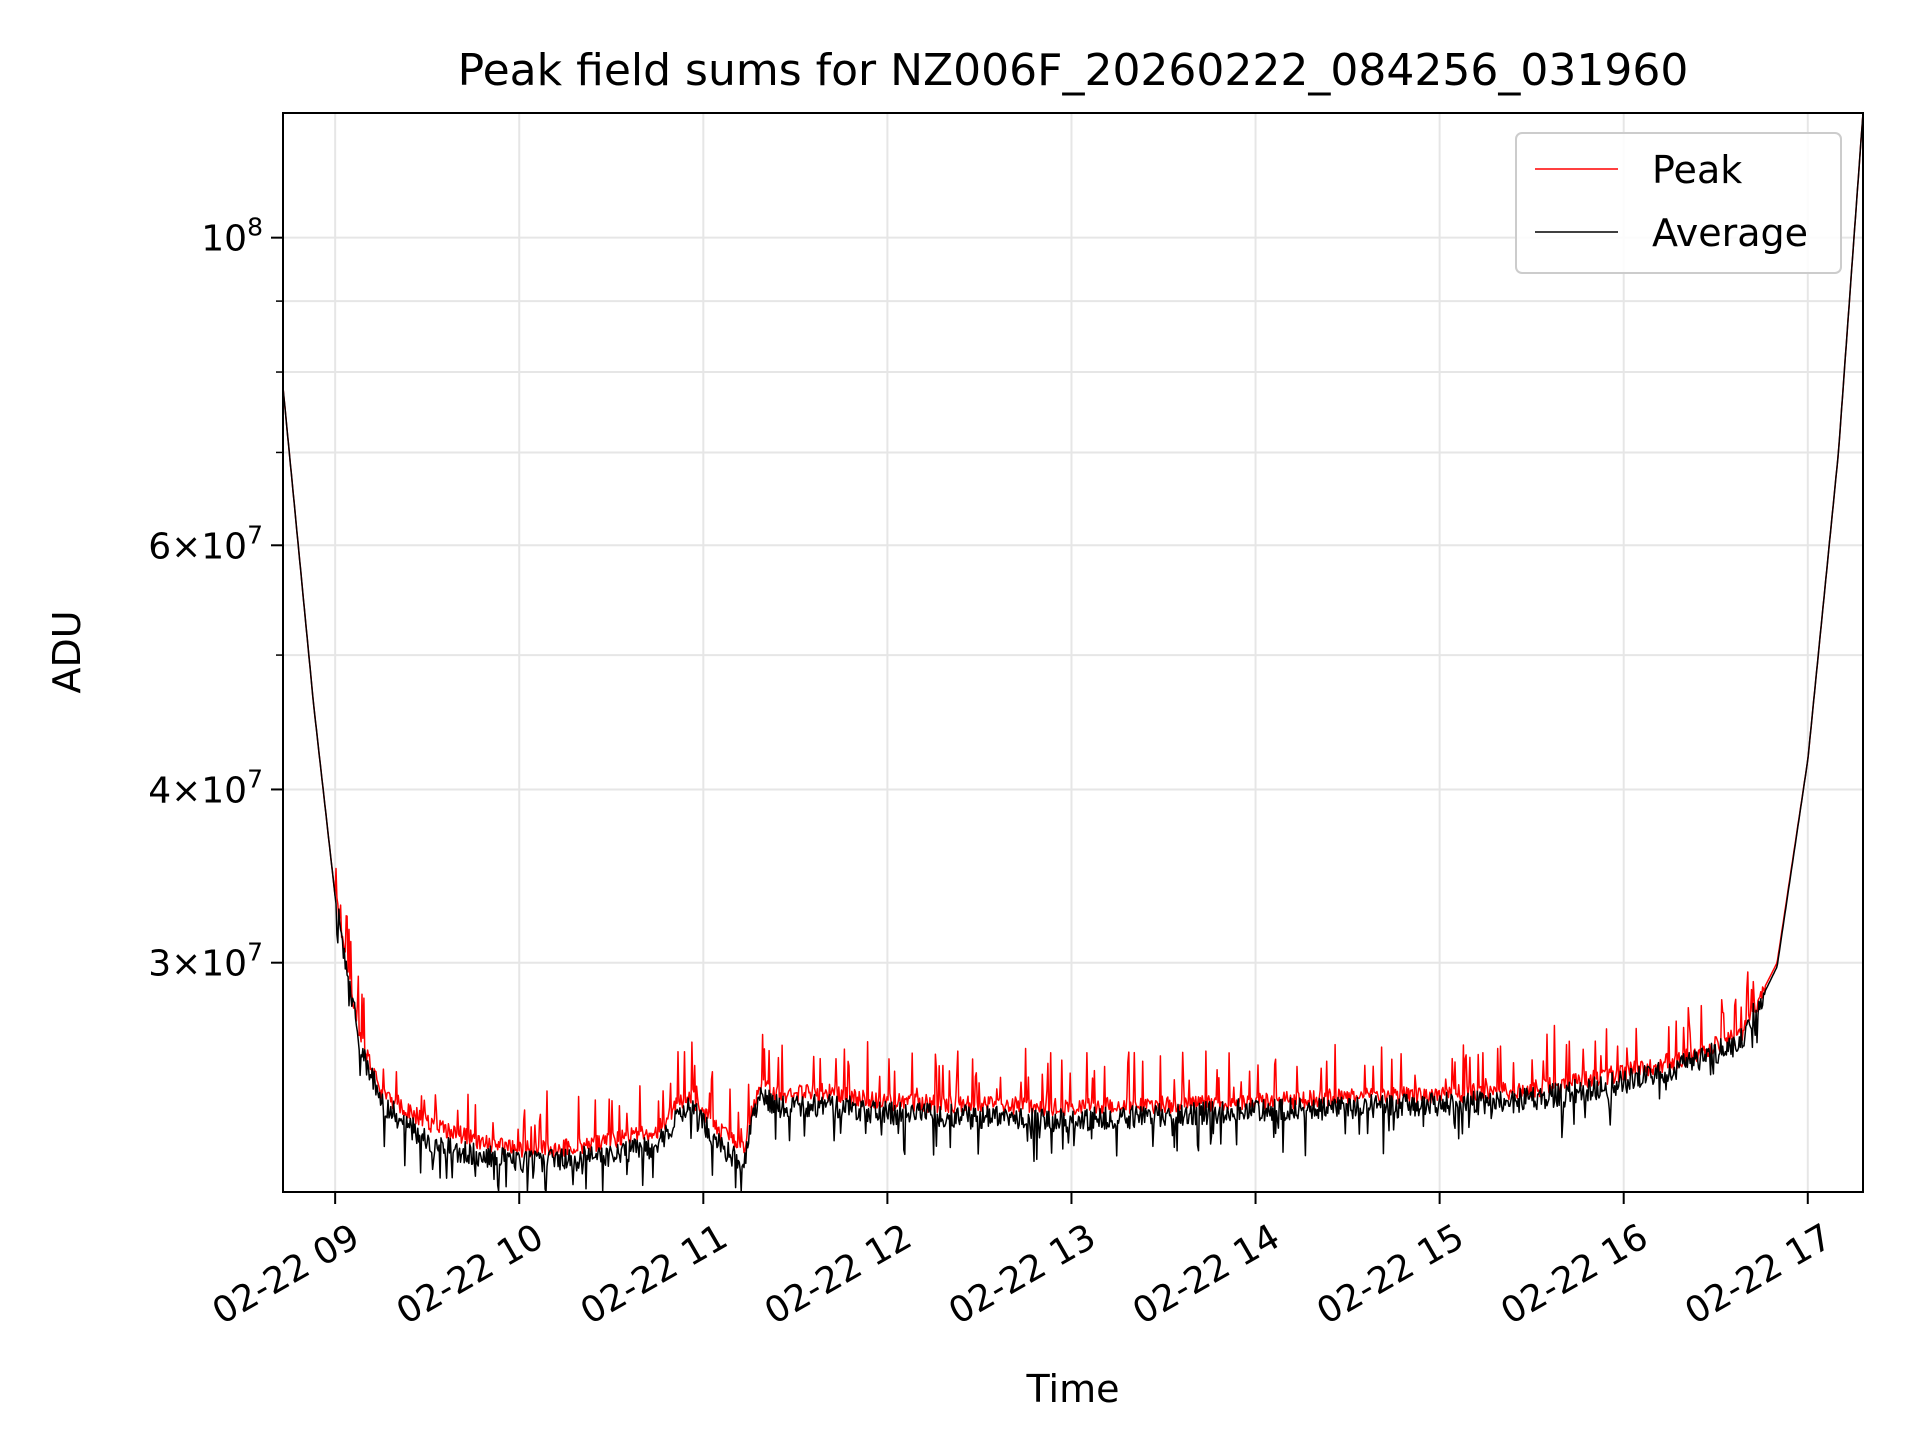 This screenshot has height=1440, width=1920. I want to click on x-axis-label: Time, so click(1073, 1389).